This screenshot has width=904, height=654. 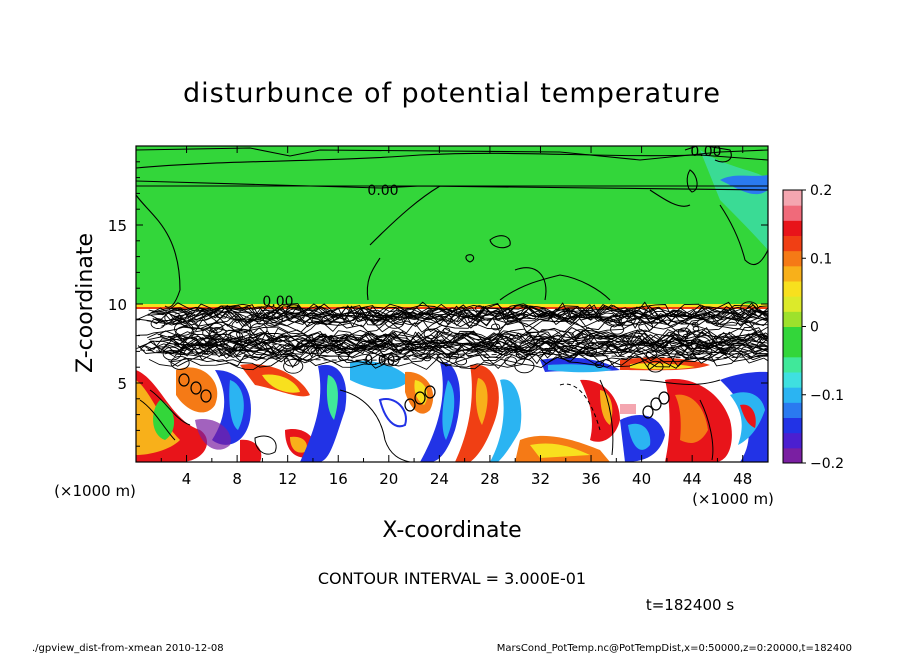 What do you see at coordinates (388, 479) in the screenshot?
I see `x-tick-label: 20` at bounding box center [388, 479].